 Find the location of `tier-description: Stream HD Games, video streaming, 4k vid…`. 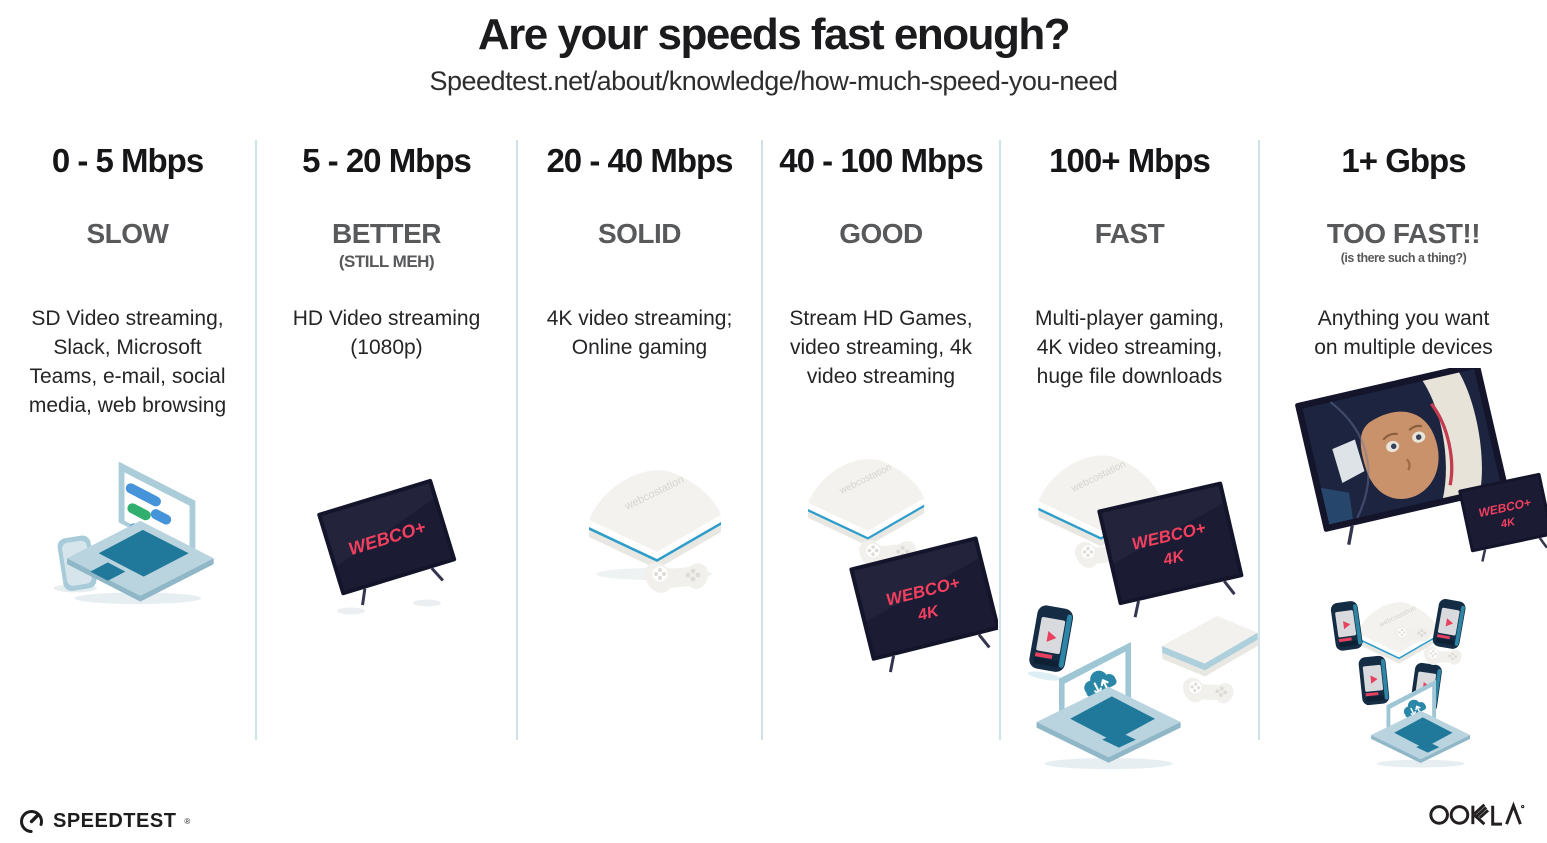

tier-description: Stream HD Games, video streaming, 4k vid… is located at coordinates (881, 347).